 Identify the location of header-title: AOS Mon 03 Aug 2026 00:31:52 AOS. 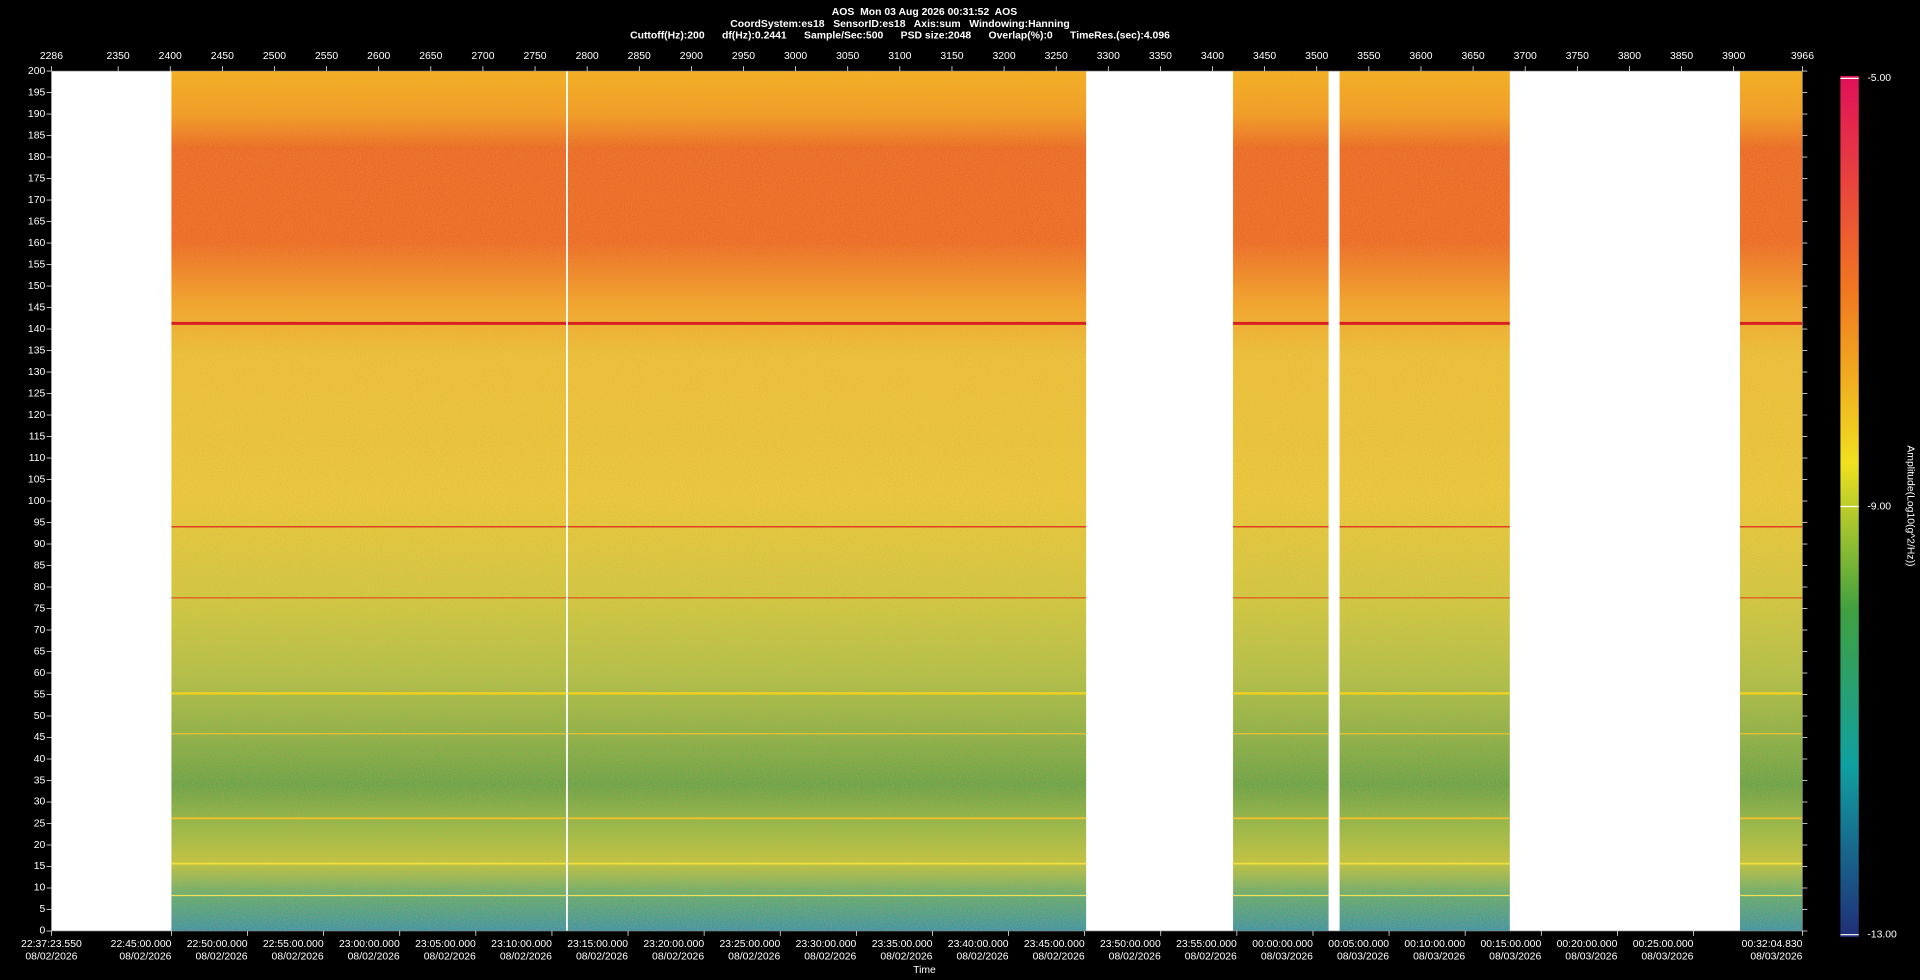
(924, 12).